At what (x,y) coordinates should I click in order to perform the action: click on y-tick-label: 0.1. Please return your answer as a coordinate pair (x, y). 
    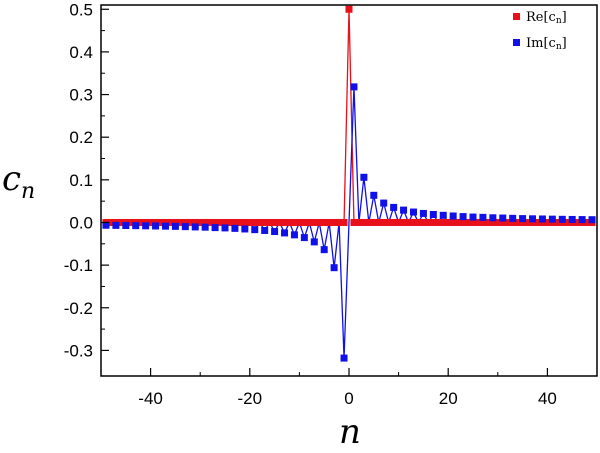
    Looking at the image, I should click on (81, 180).